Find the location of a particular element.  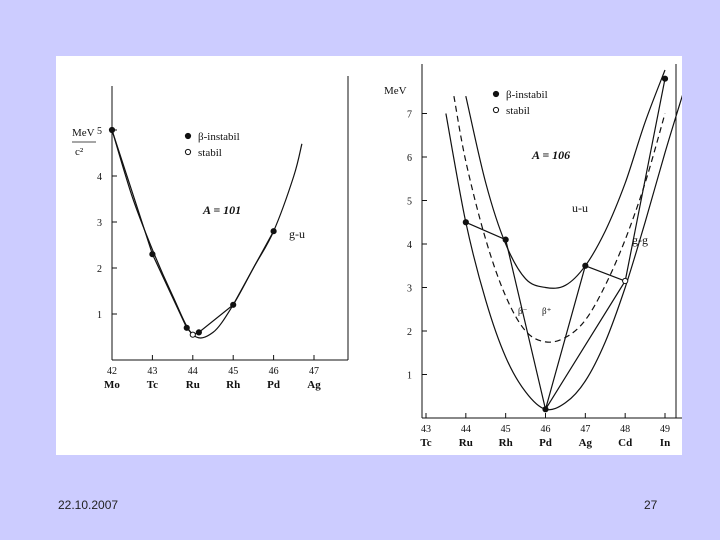

chart-b-annotation: A = 106 is located at coordinates (550, 155).